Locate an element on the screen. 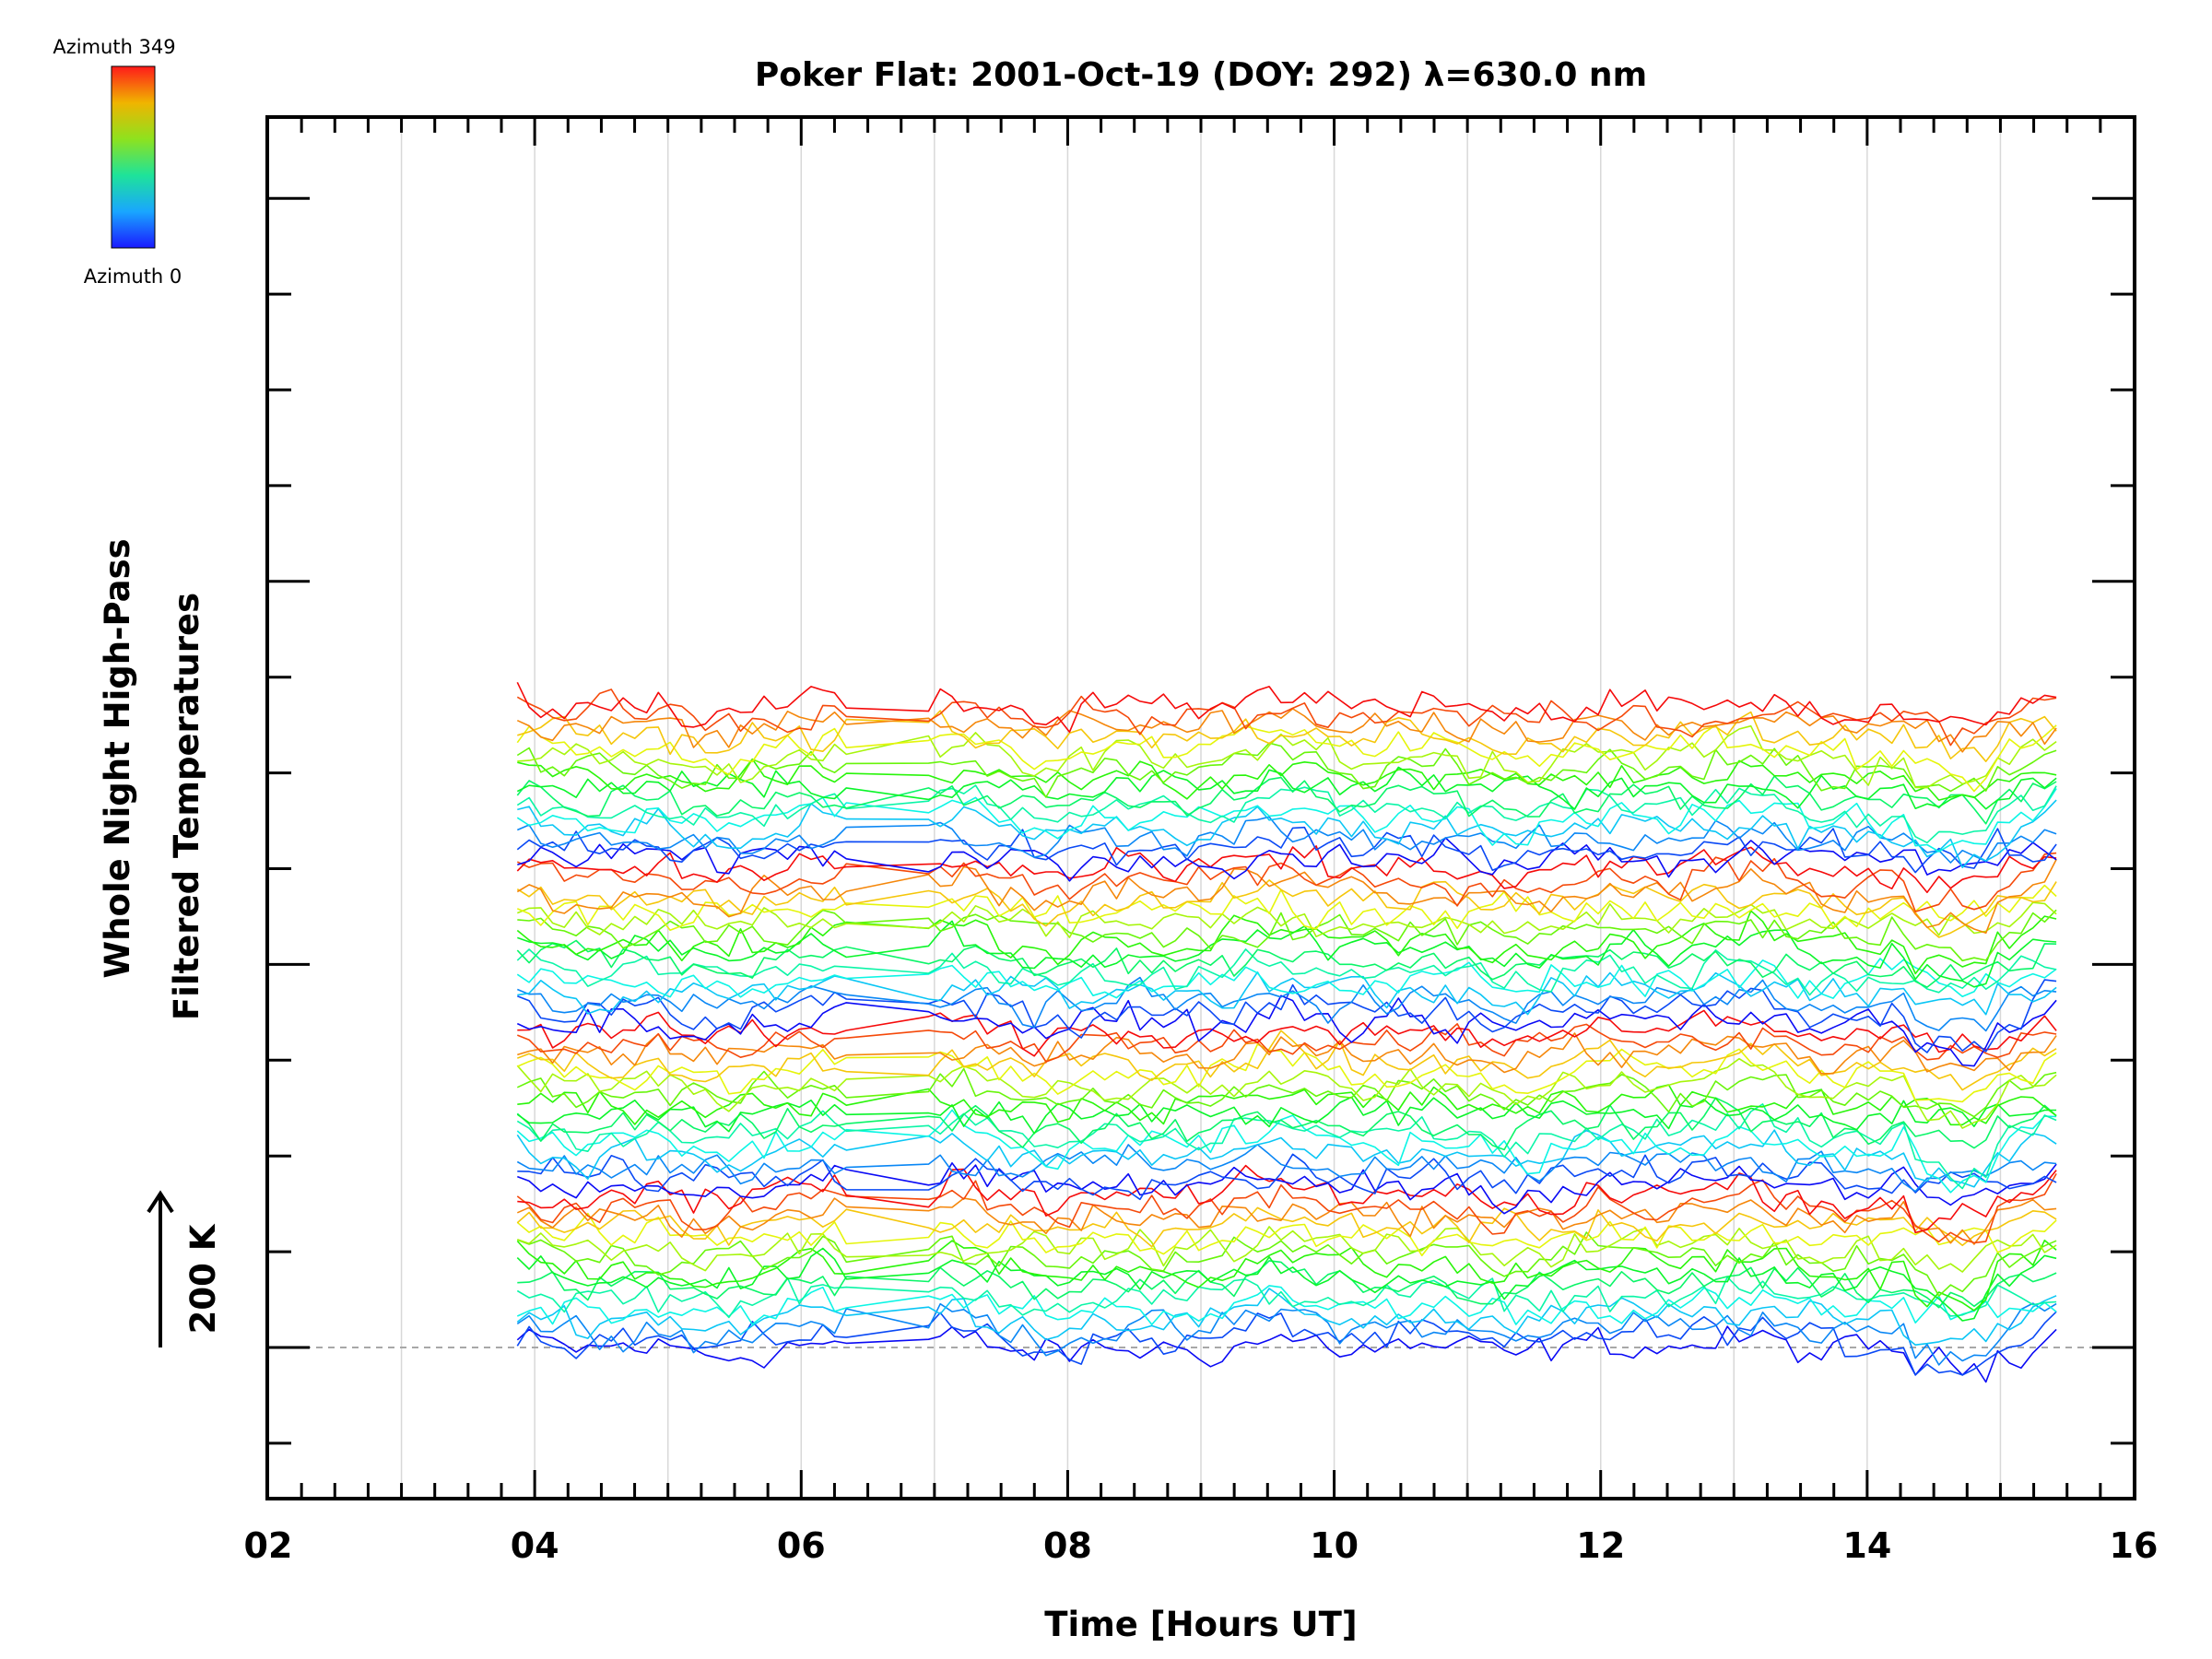 This screenshot has width=2212, height=1659. x-tick-label: 02 is located at coordinates (268, 1545).